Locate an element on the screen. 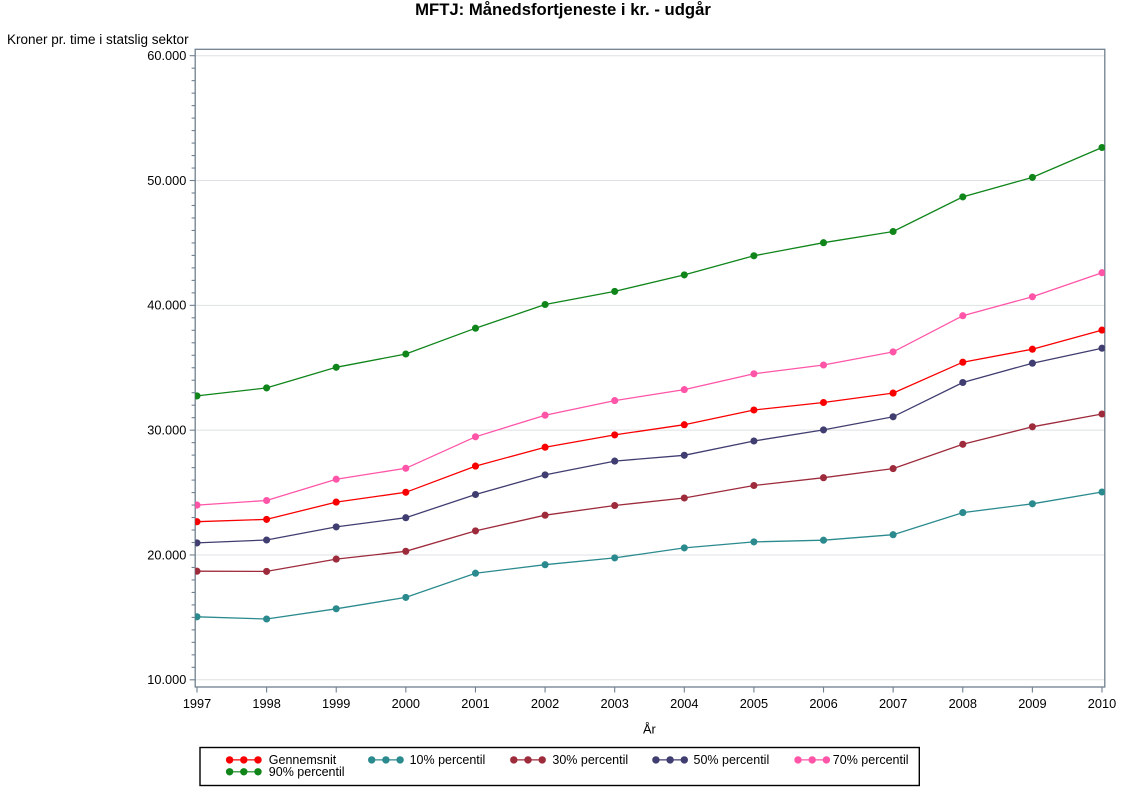 This screenshot has height=793, width=1122. svg-text: 2004 is located at coordinates (684, 703).